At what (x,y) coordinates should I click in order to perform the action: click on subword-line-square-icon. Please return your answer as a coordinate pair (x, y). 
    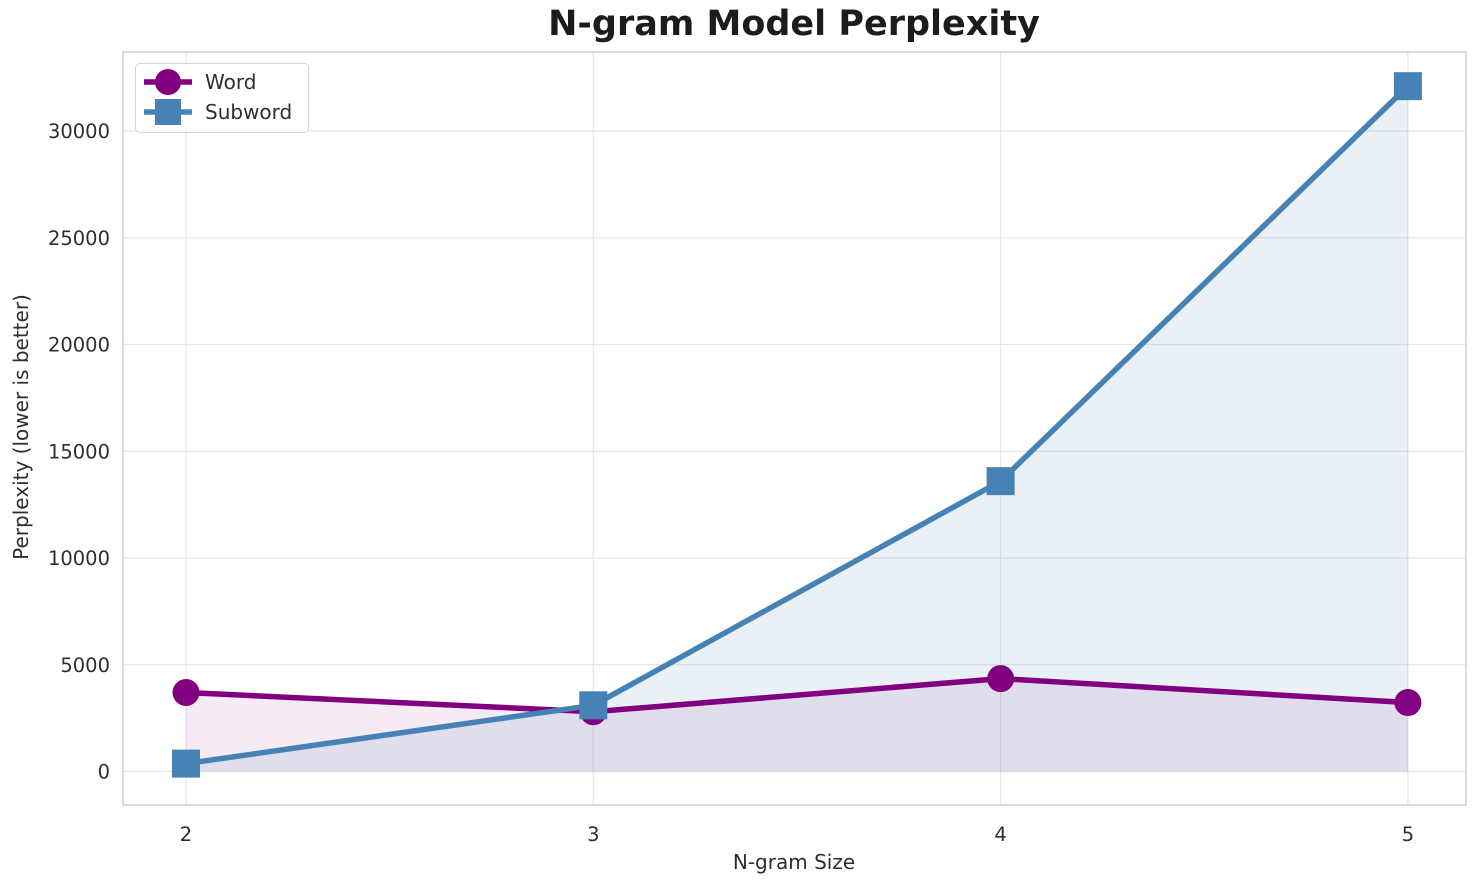
    Looking at the image, I should click on (168, 112).